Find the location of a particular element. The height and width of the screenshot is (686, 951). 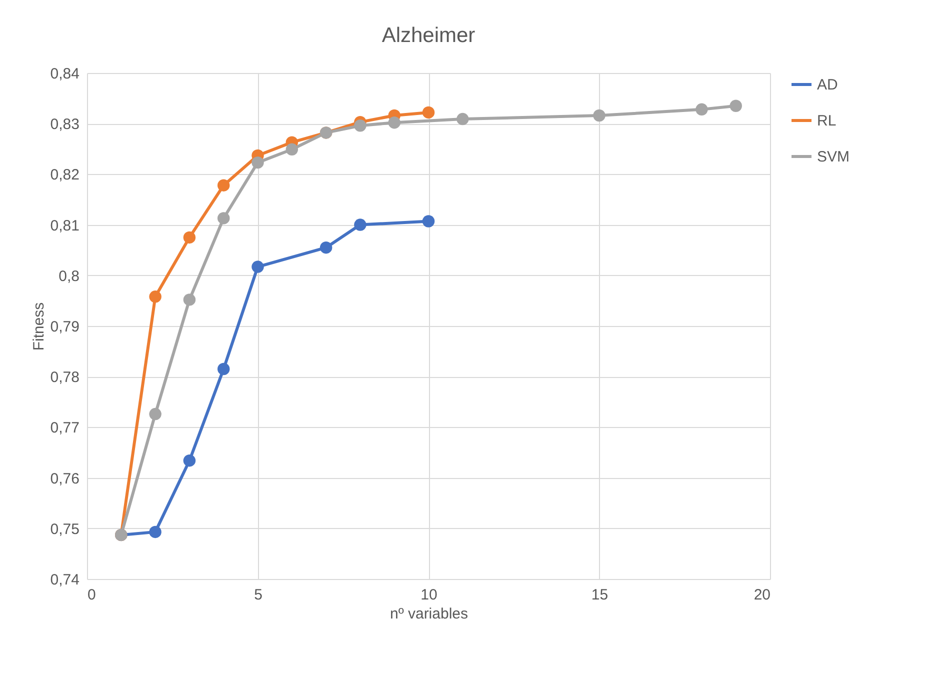

y-axis-title: Fitness is located at coordinates (39, 326).